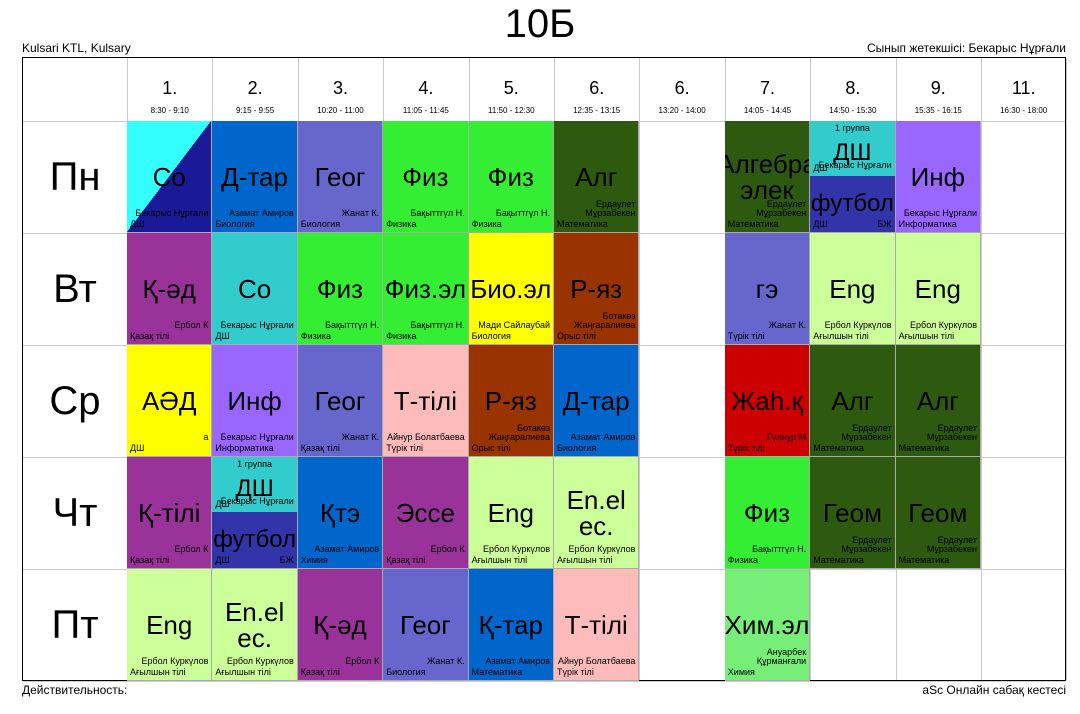  What do you see at coordinates (767, 289) in the screenshot?
I see `lesson-cell: гэ Жанат К. Түрік тілі` at bounding box center [767, 289].